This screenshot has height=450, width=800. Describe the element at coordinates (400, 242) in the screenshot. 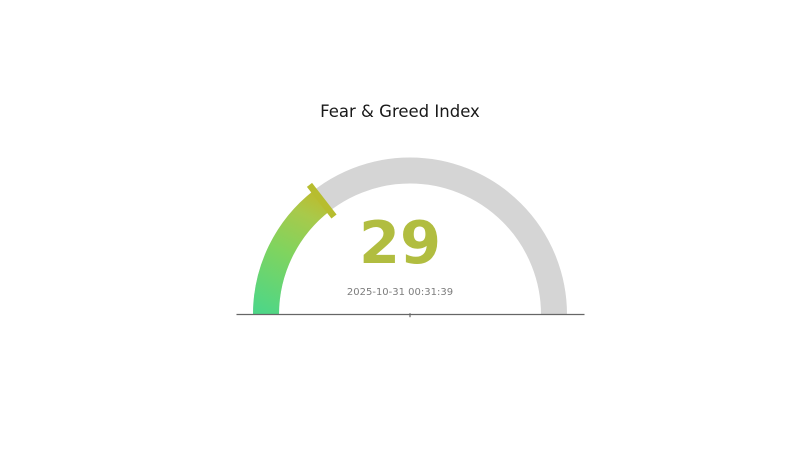

I see `gauge-value: 29` at that location.